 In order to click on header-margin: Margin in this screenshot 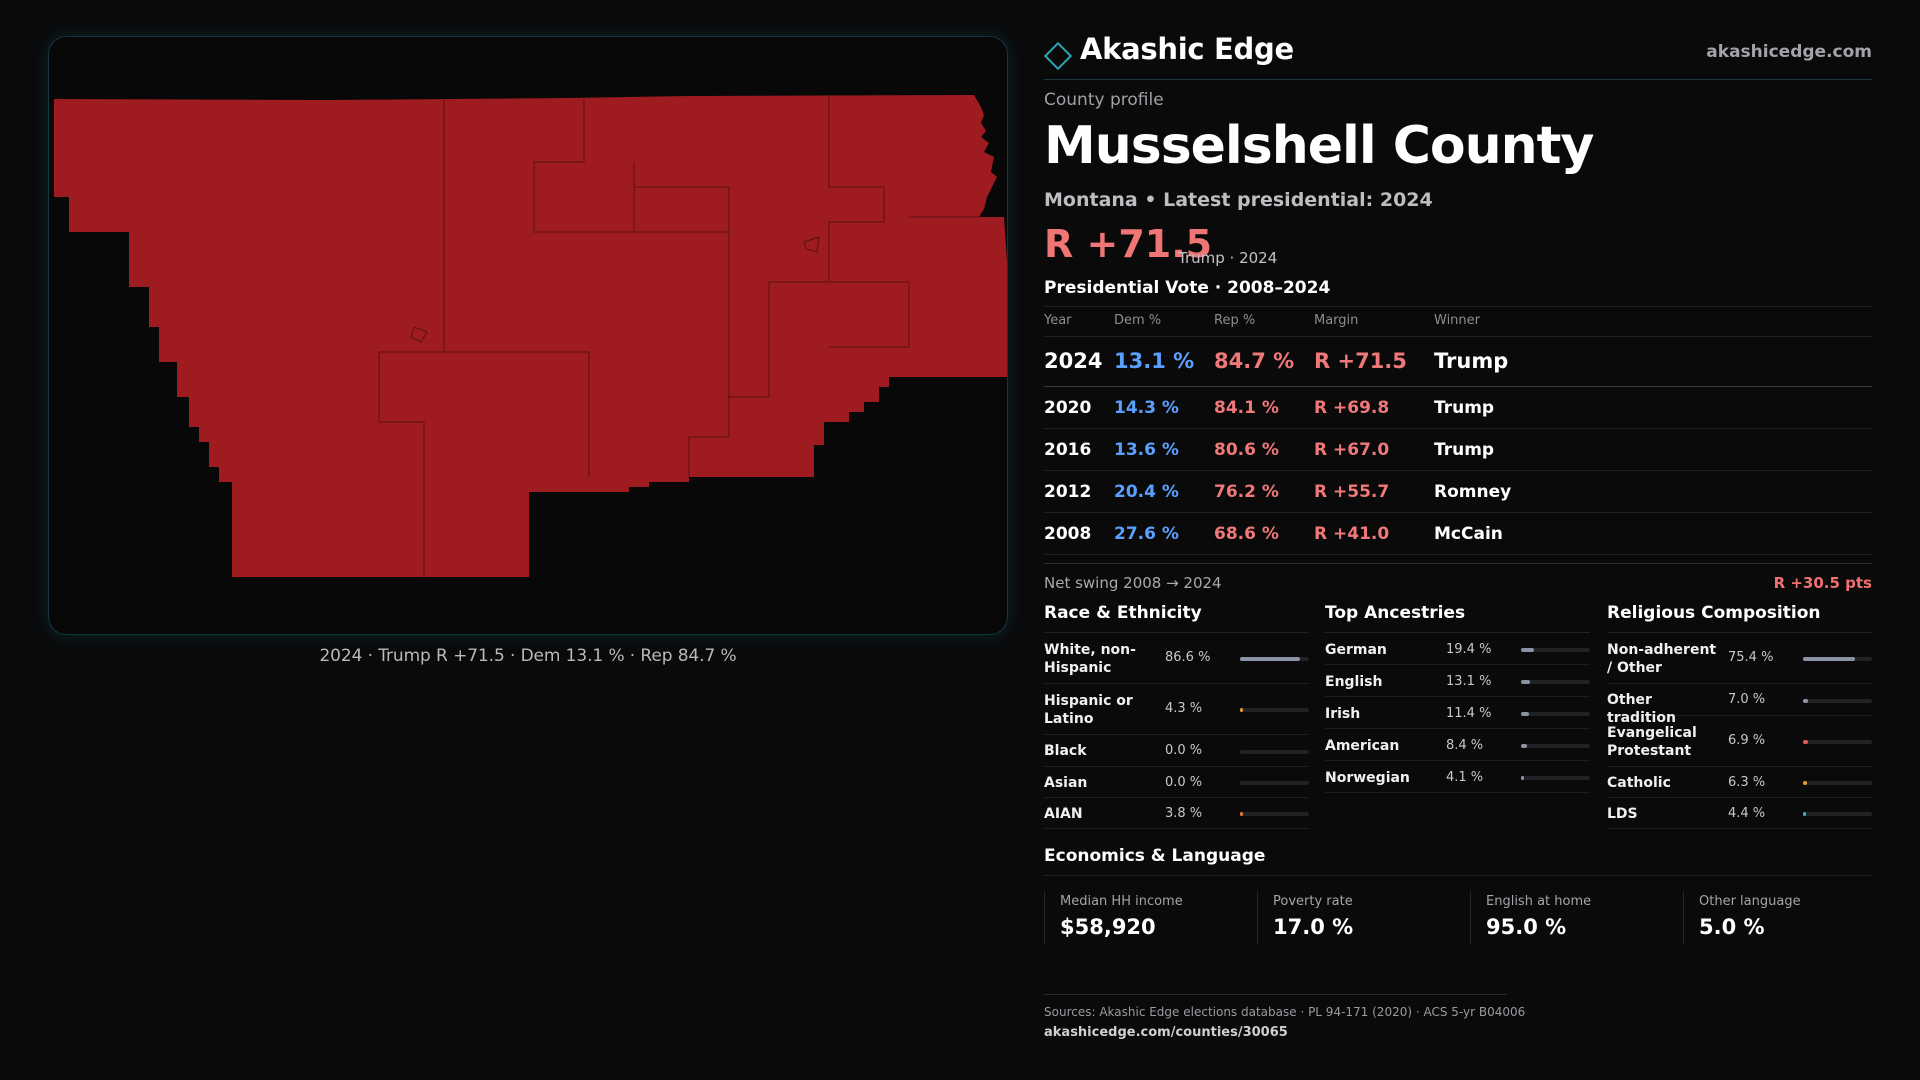, I will do `click(1336, 320)`.